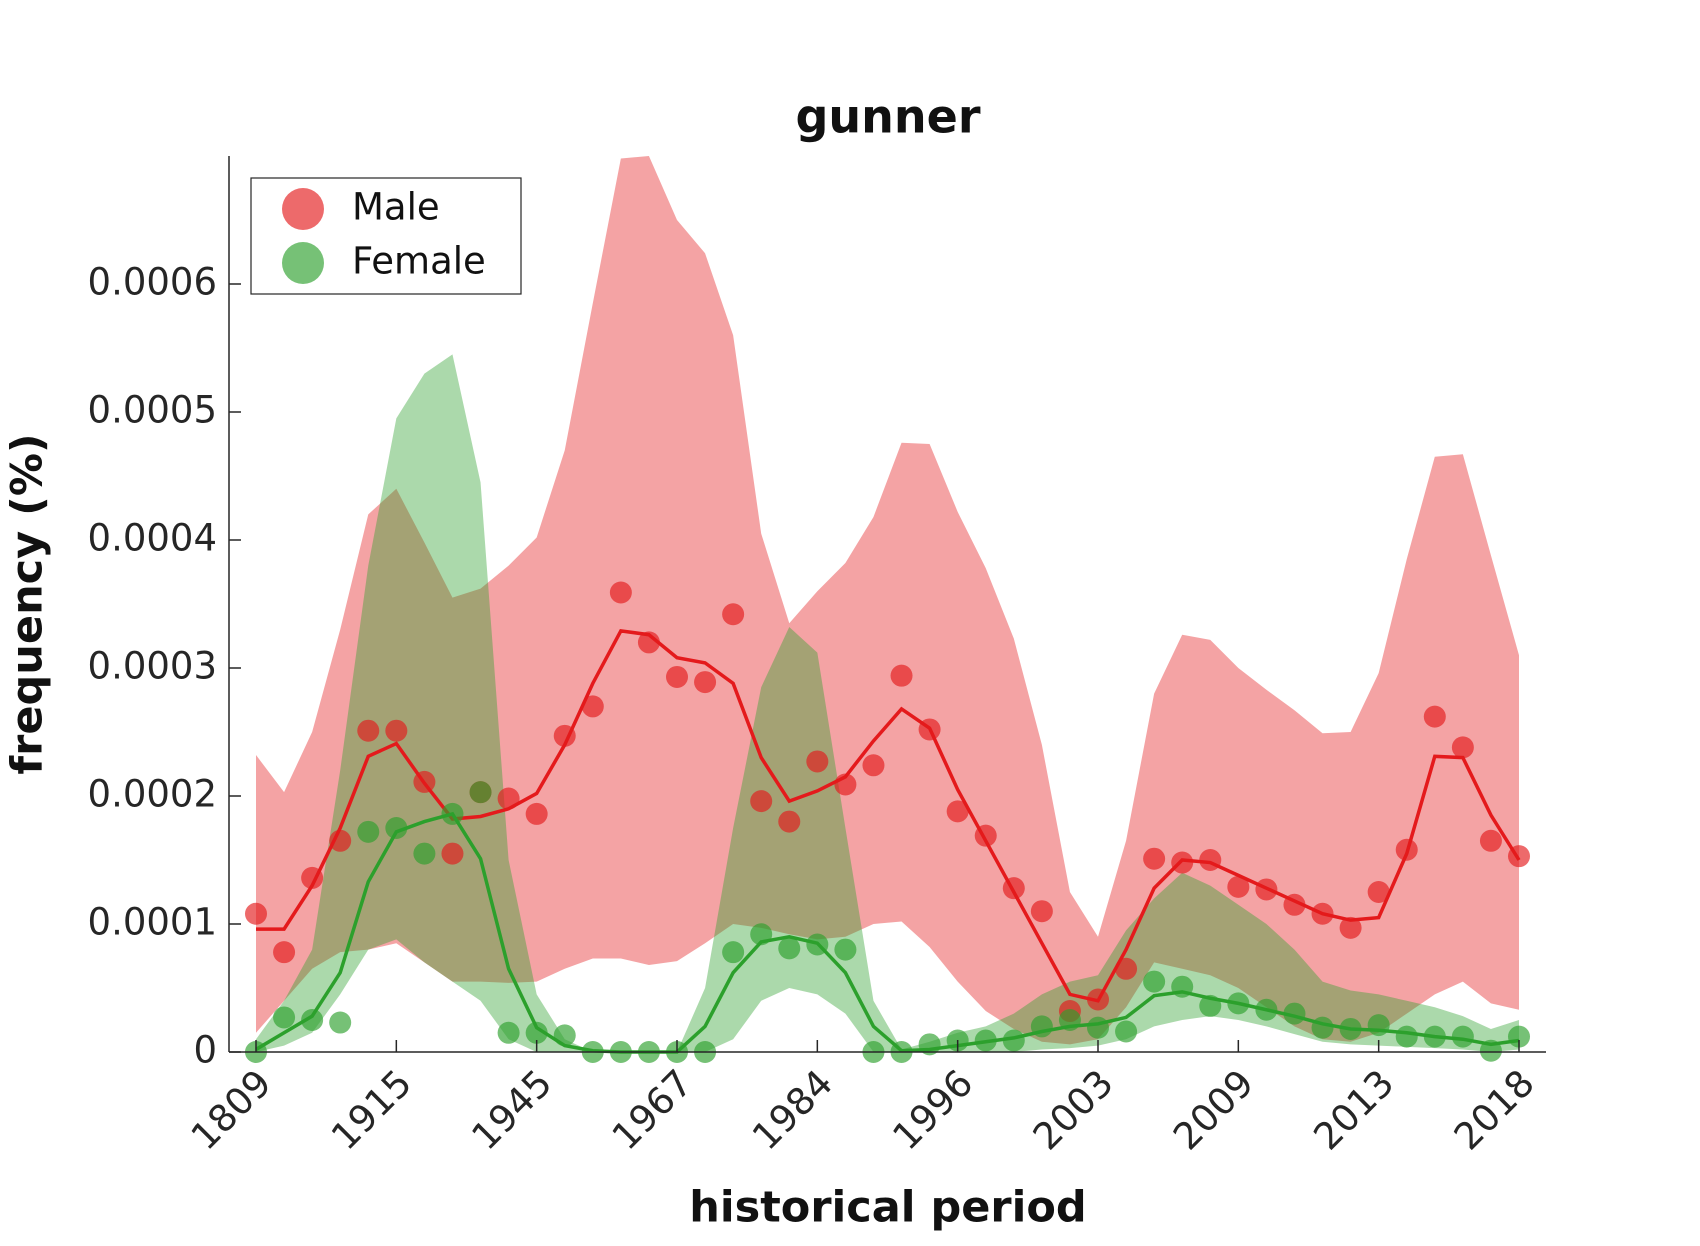  I want to click on x-tick-label: 2018, so click(1494, 1109).